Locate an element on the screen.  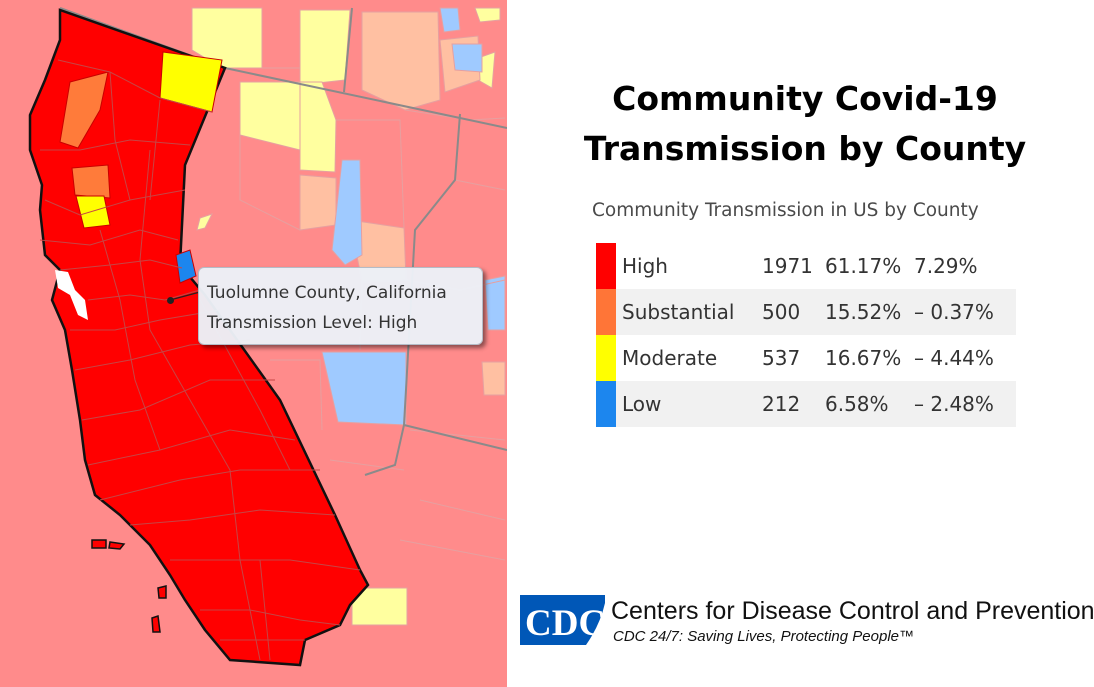
cdc-logo-background is located at coordinates (562, 620).